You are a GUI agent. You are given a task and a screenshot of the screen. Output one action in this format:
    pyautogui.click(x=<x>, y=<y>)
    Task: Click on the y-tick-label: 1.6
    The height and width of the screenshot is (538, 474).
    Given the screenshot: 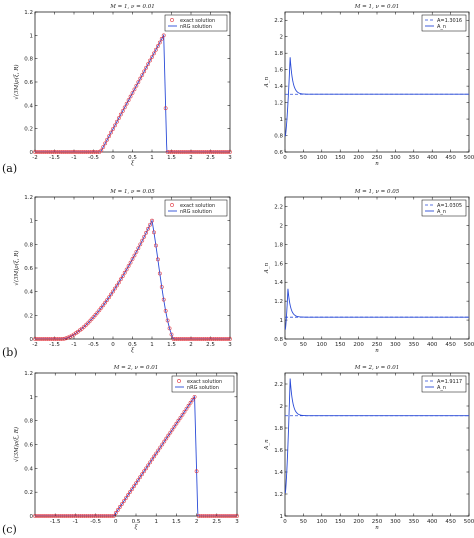 What is the action you would take?
    pyautogui.click(x=278, y=71)
    